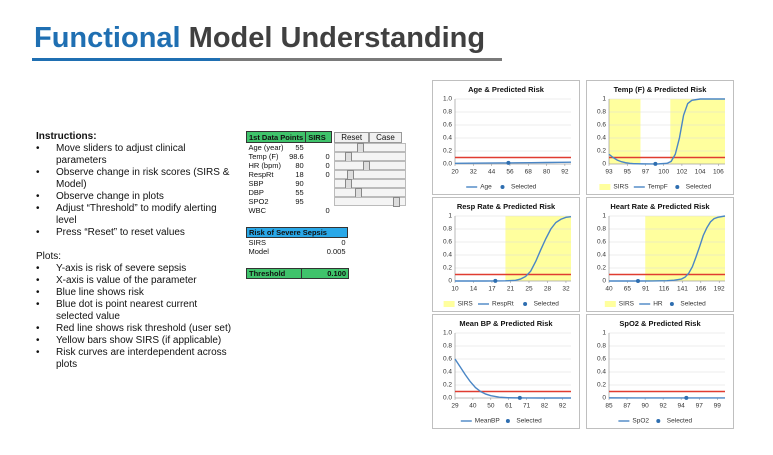 The image size is (773, 455). I want to click on x-tick-label: 85, so click(609, 406).